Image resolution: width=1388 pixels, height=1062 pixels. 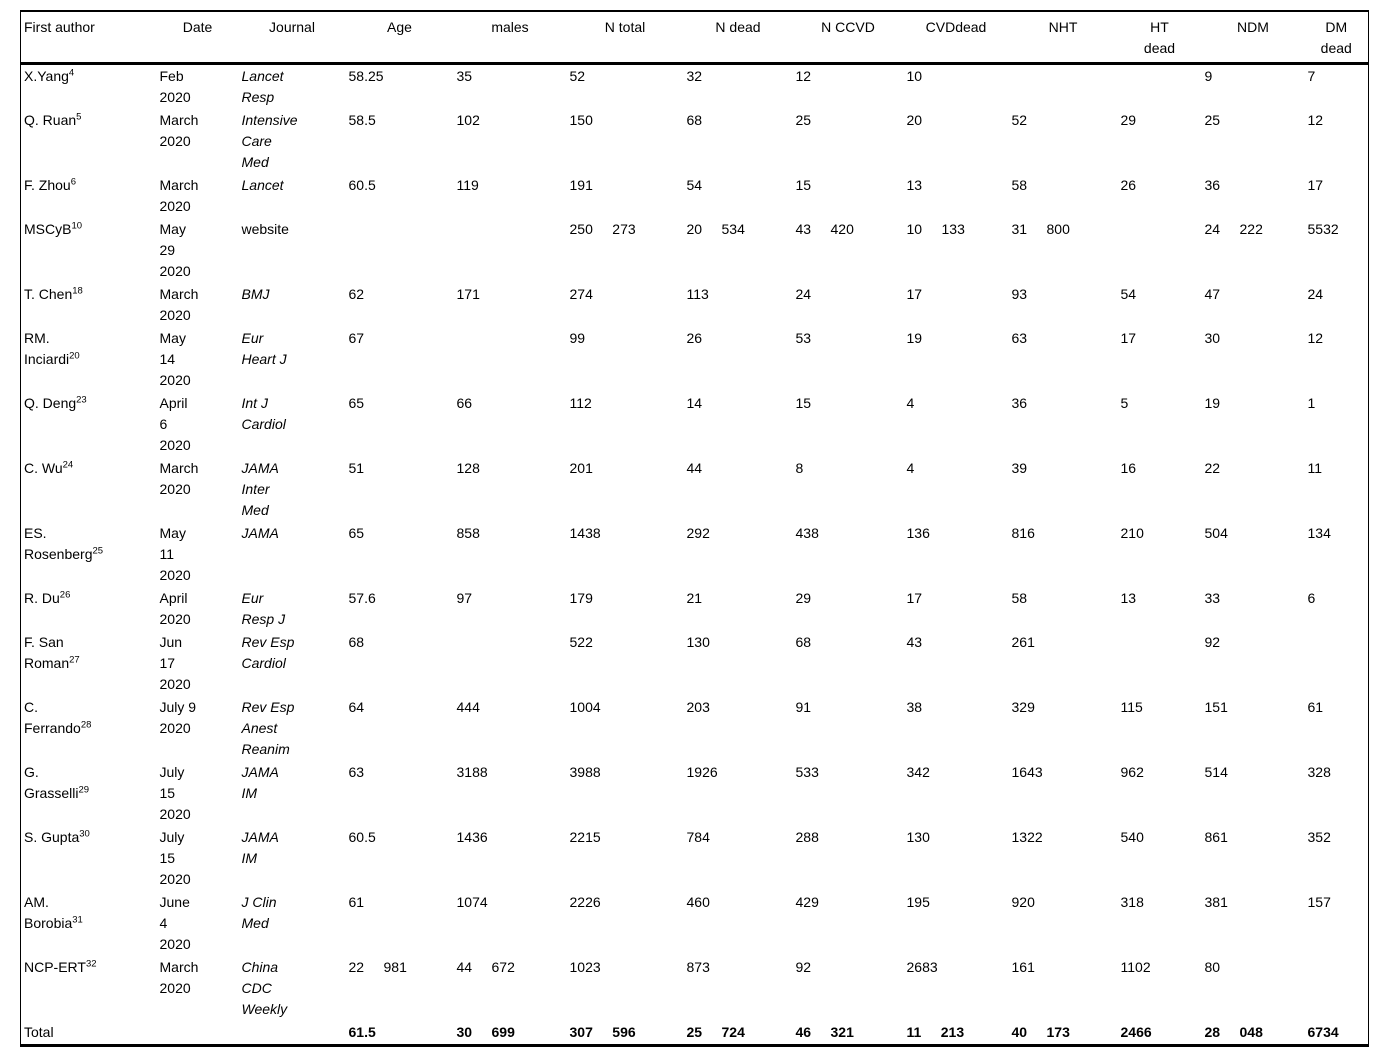 What do you see at coordinates (1023, 642) in the screenshot?
I see `cell-nht: 261` at bounding box center [1023, 642].